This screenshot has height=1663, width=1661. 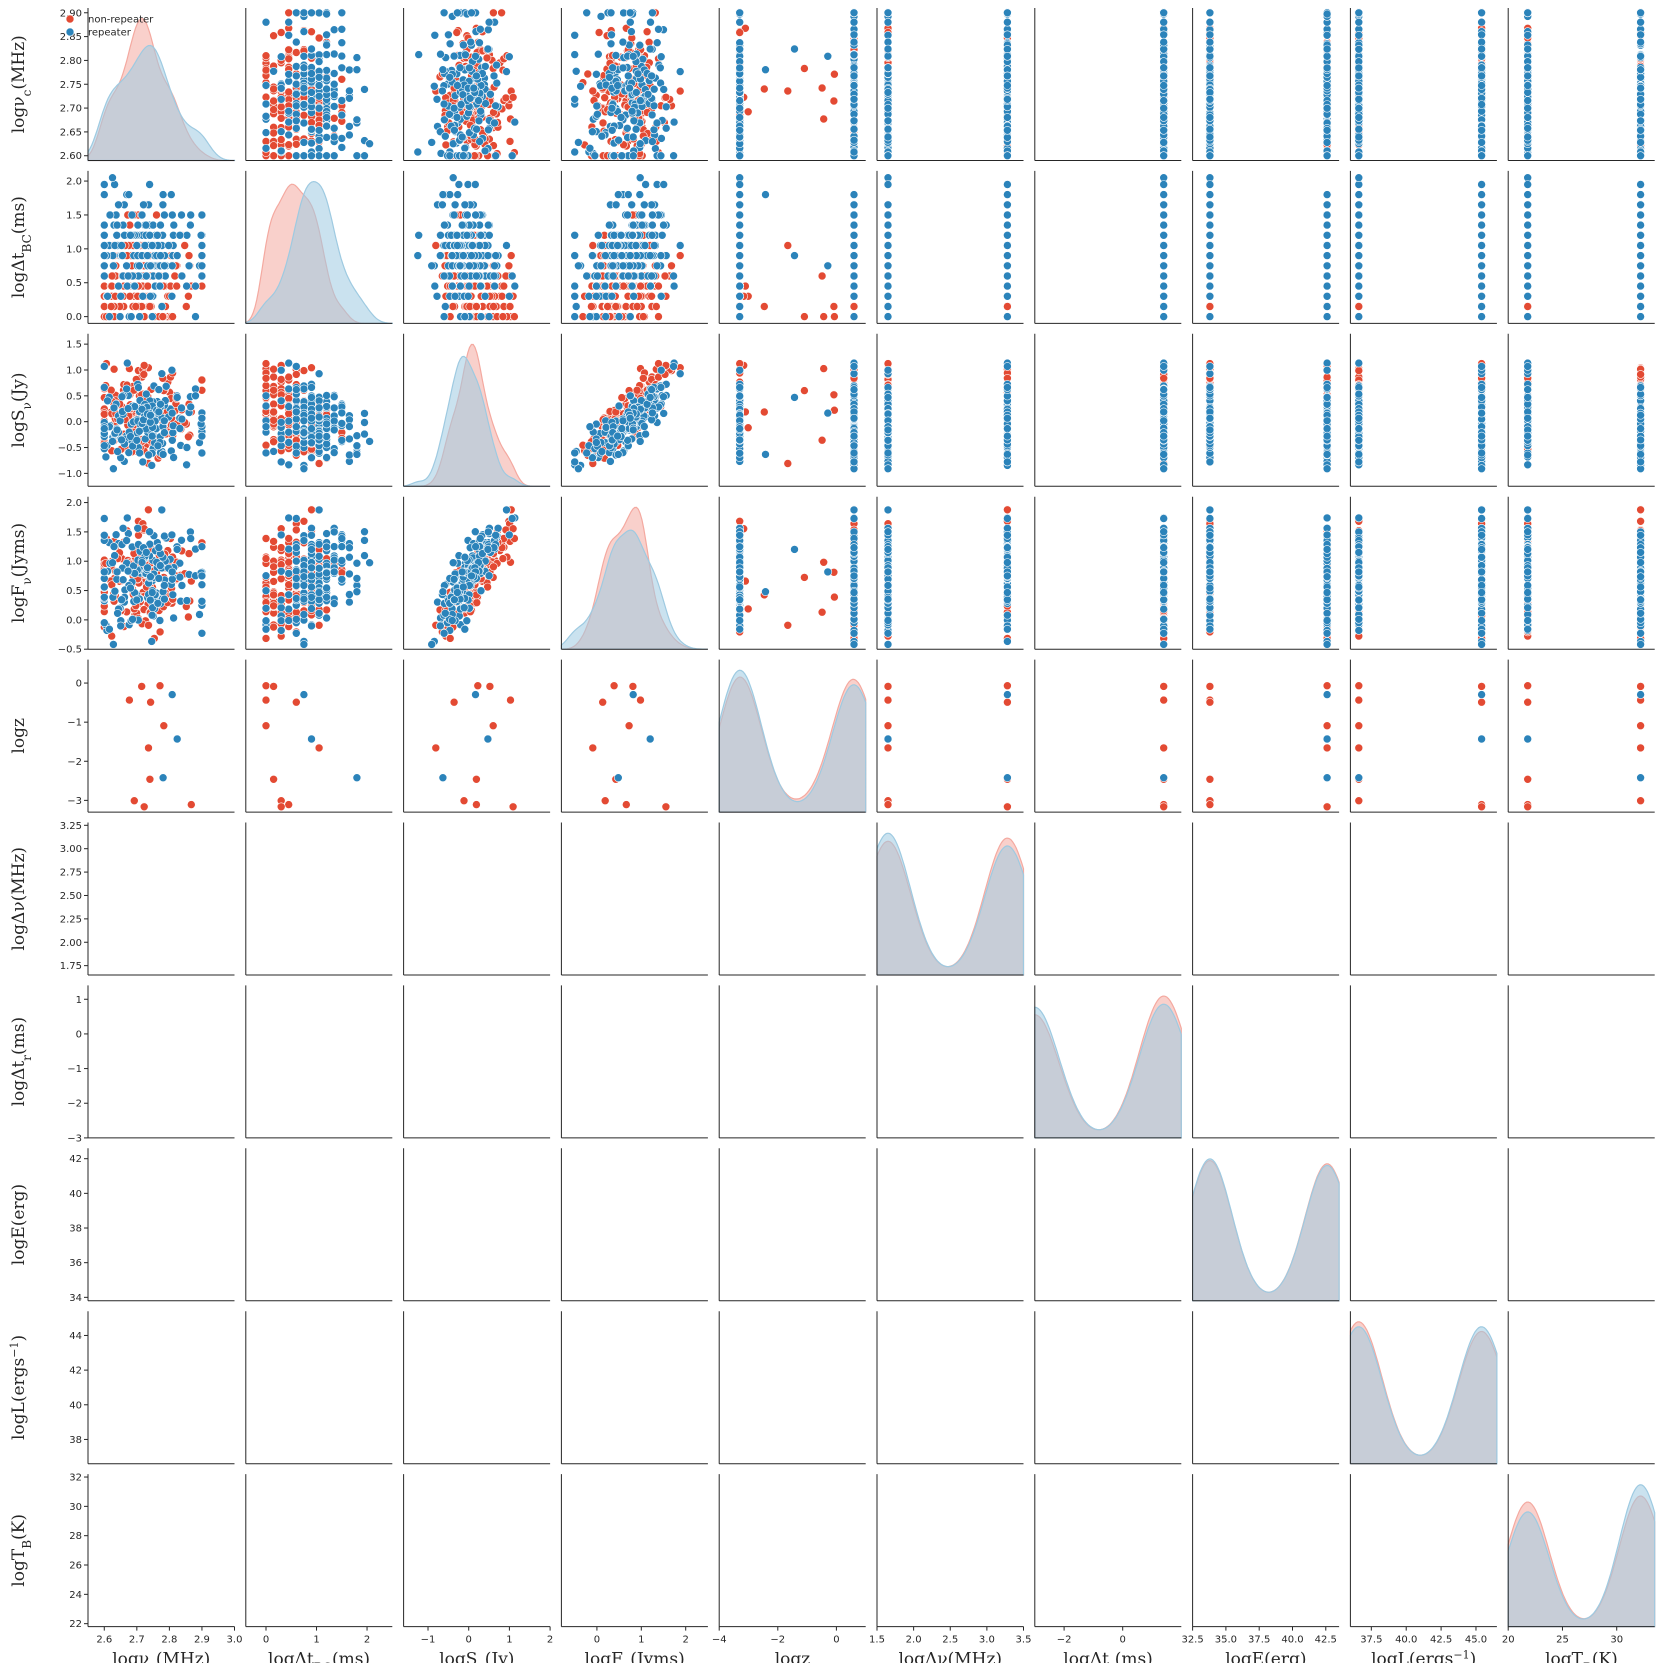 What do you see at coordinates (1108, 84) in the screenshot?
I see `panel-nu-vs-tr` at bounding box center [1108, 84].